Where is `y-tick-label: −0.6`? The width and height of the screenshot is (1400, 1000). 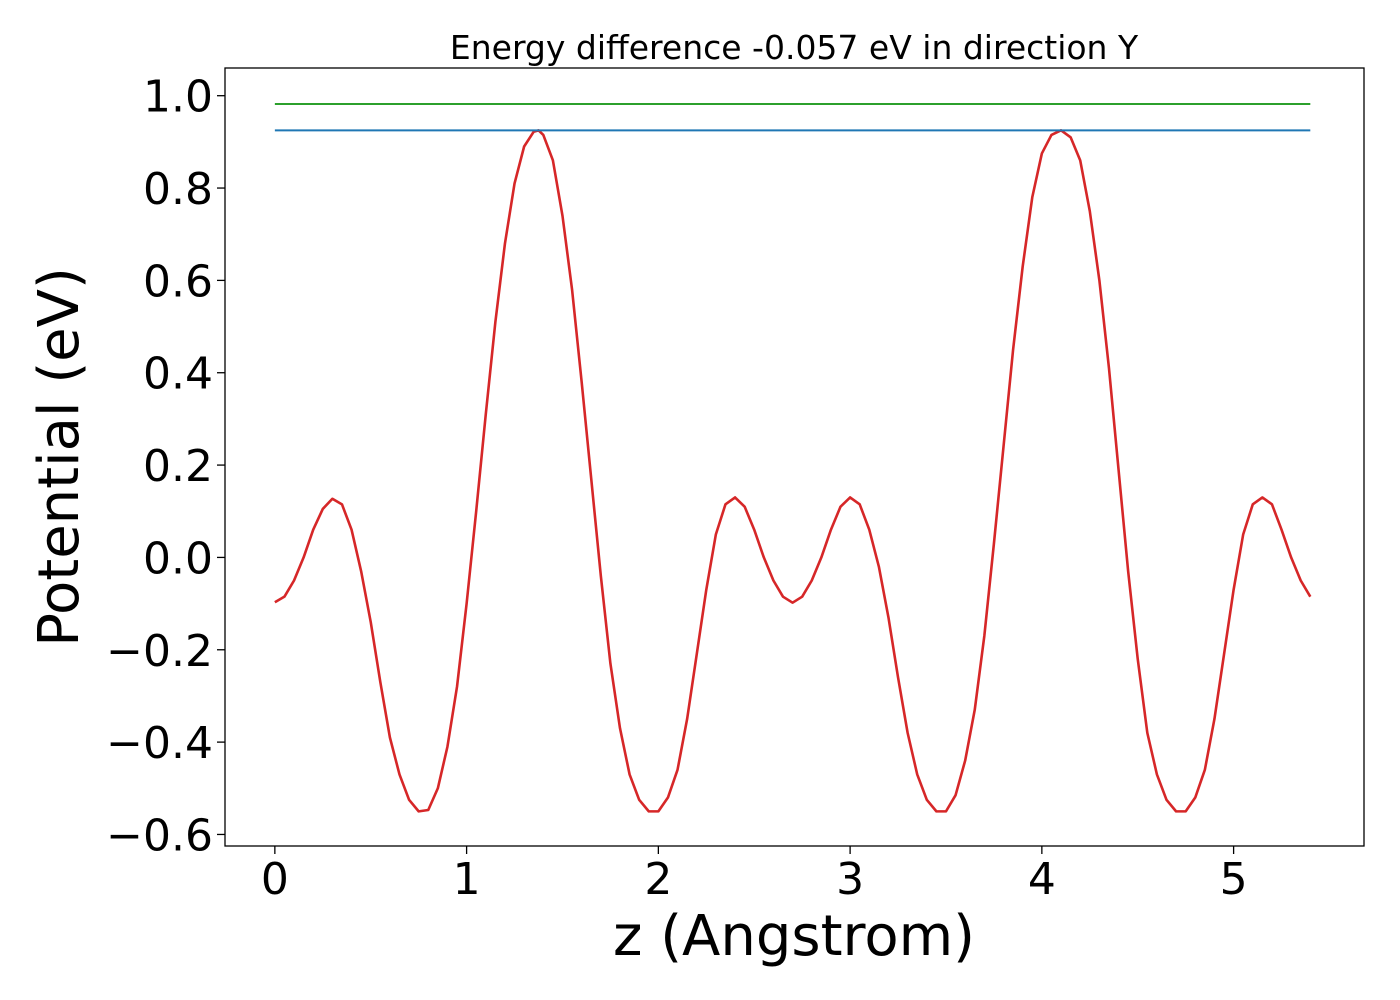 y-tick-label: −0.6 is located at coordinates (159, 835).